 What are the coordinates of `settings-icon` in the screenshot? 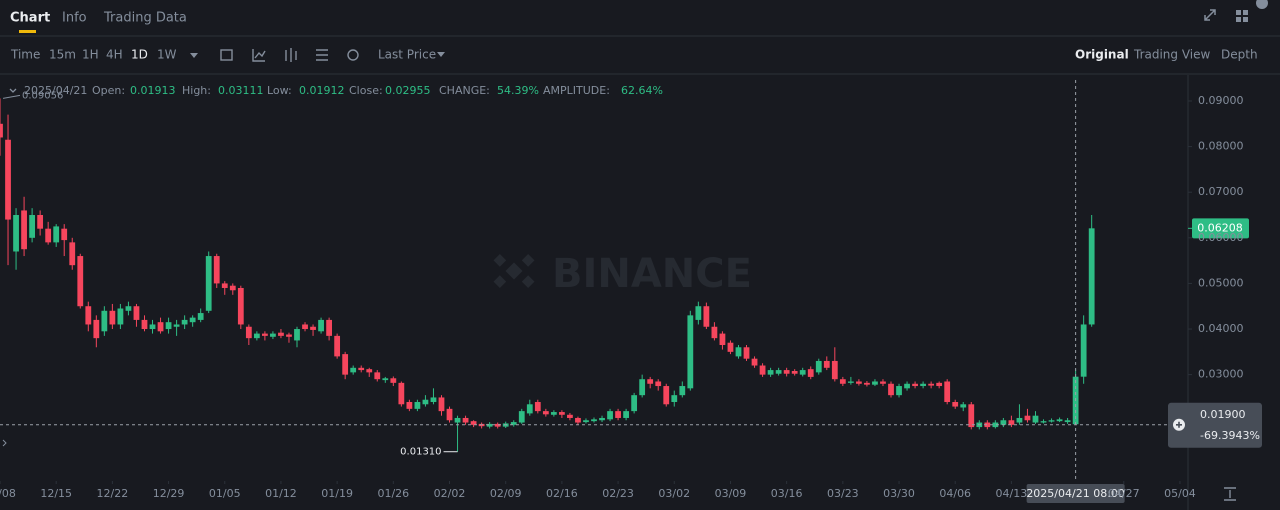 It's located at (353, 55).